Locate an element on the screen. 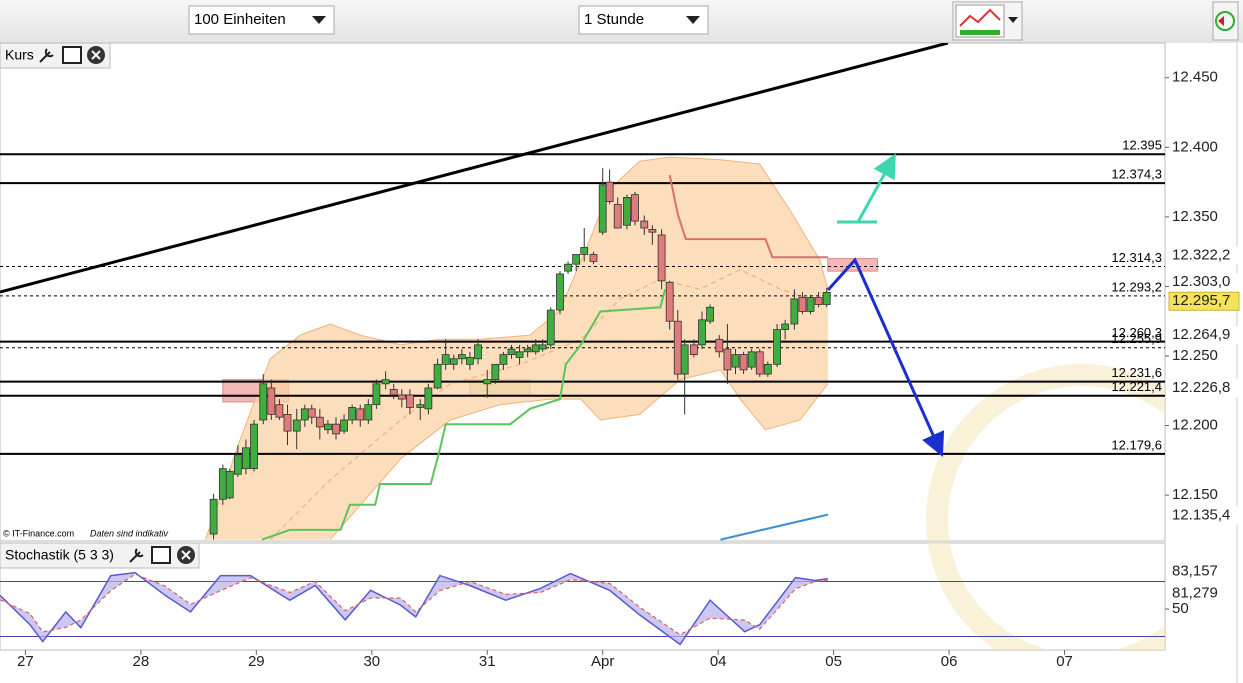 The width and height of the screenshot is (1243, 683). x-tick-label: 07 is located at coordinates (1064, 661).